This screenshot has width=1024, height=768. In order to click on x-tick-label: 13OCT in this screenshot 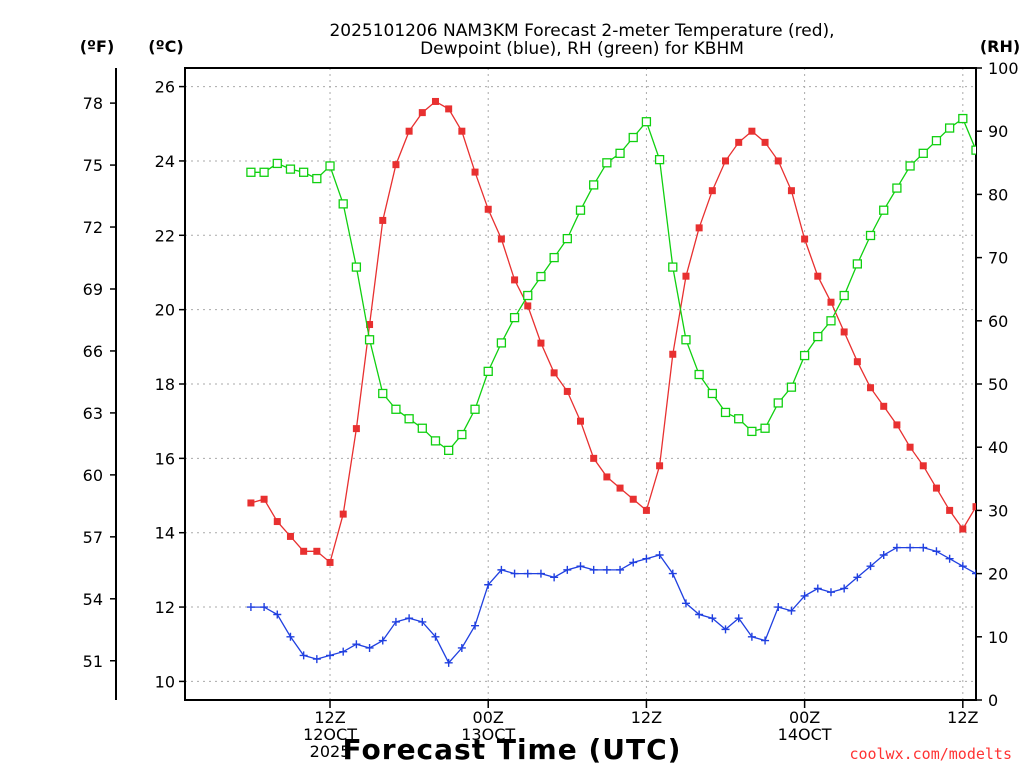, I will do `click(488, 734)`.